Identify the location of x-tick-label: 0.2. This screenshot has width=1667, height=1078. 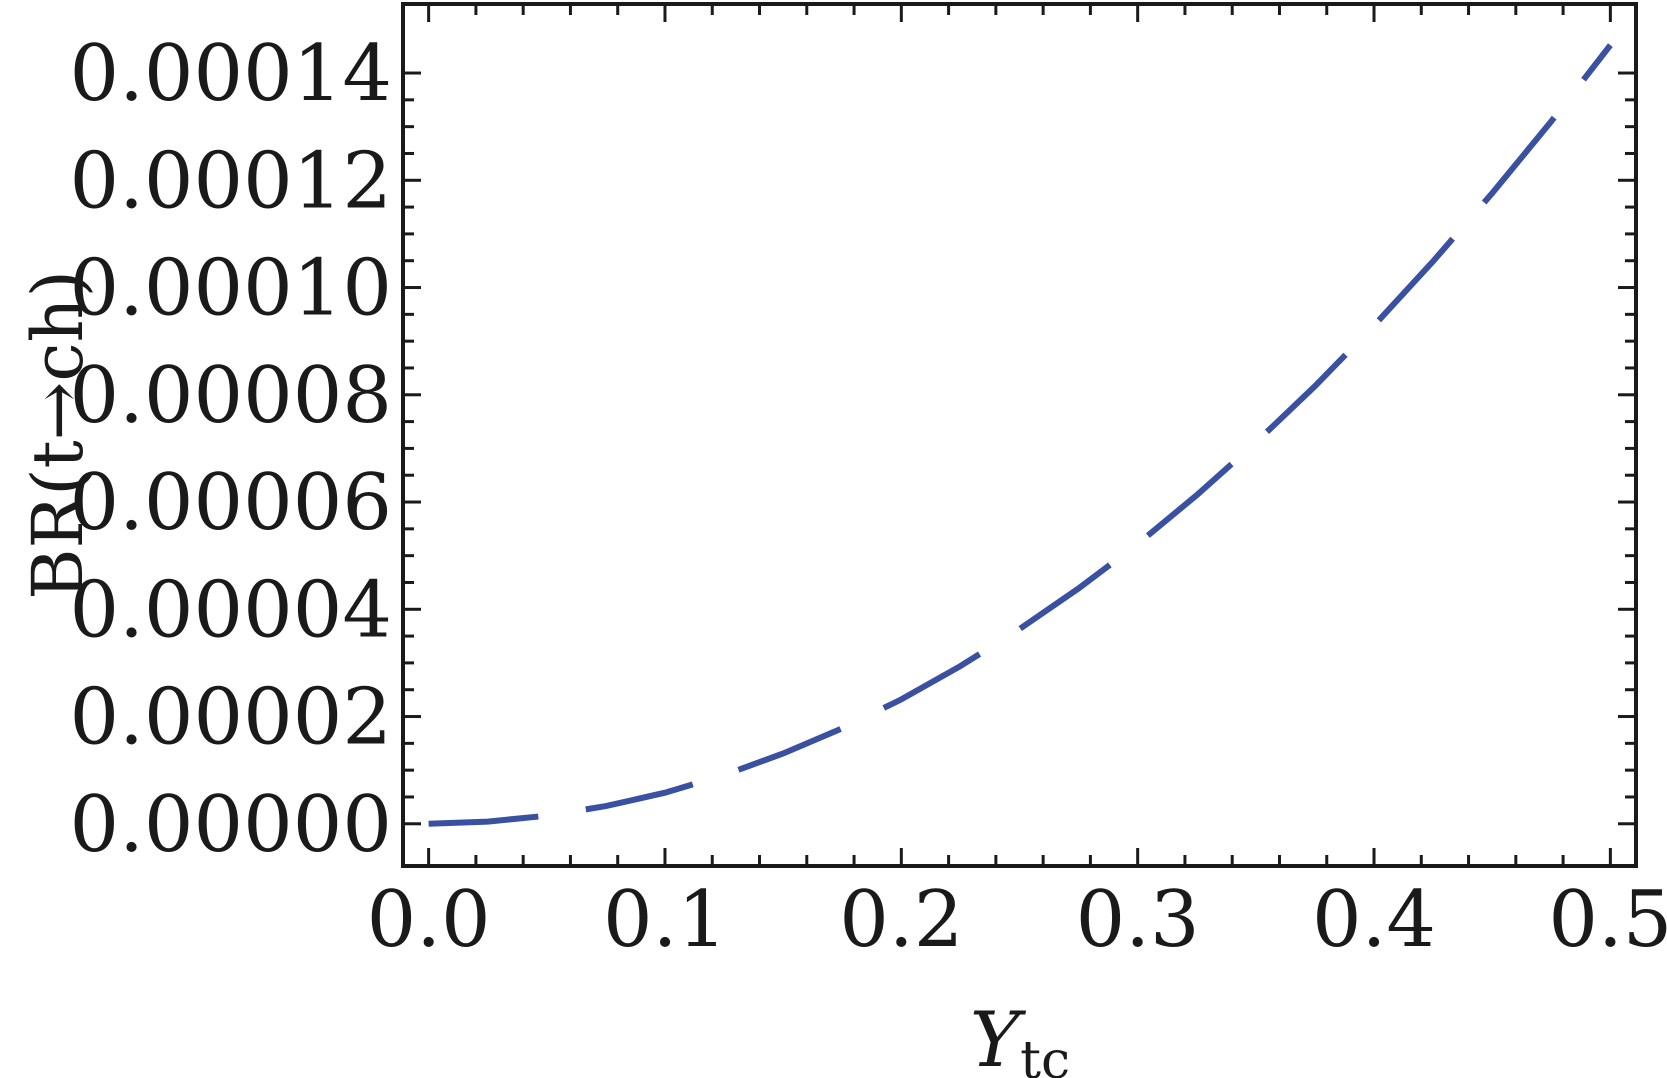
(901, 920).